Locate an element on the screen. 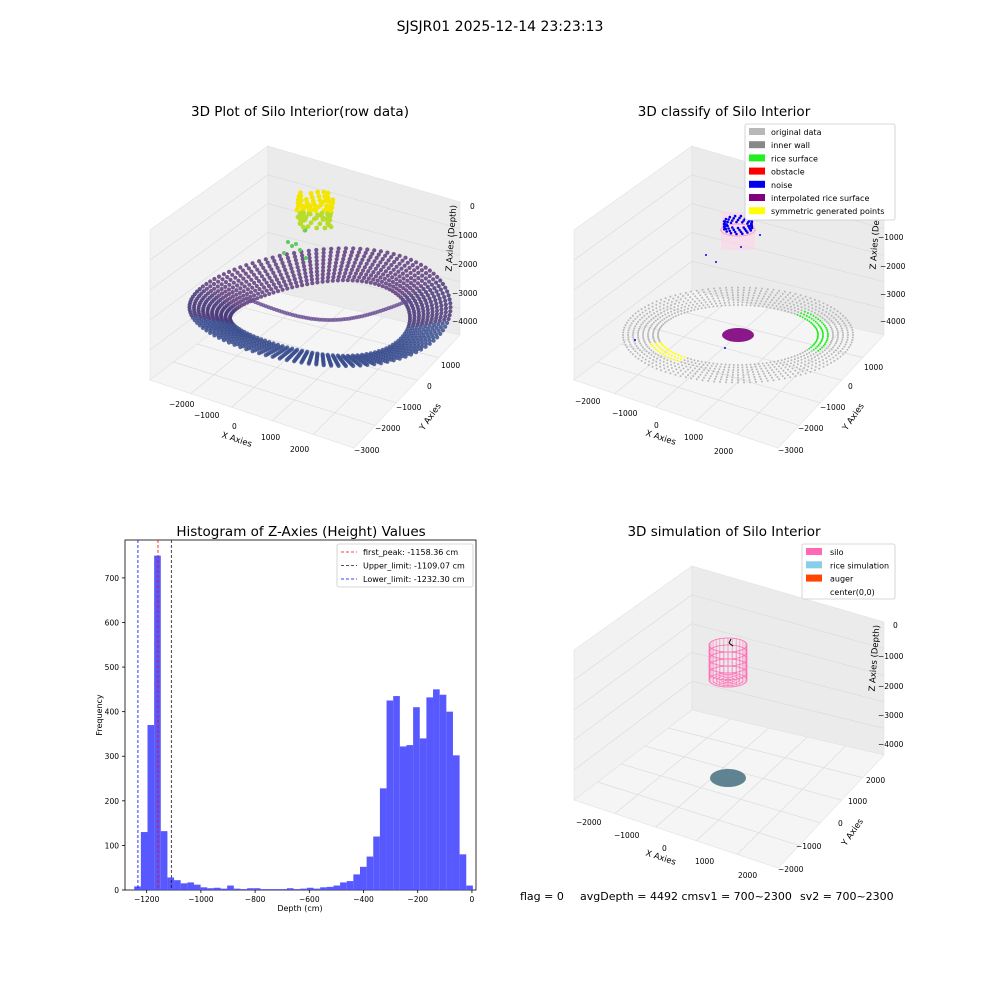  interpolated-surface is located at coordinates (738, 335).